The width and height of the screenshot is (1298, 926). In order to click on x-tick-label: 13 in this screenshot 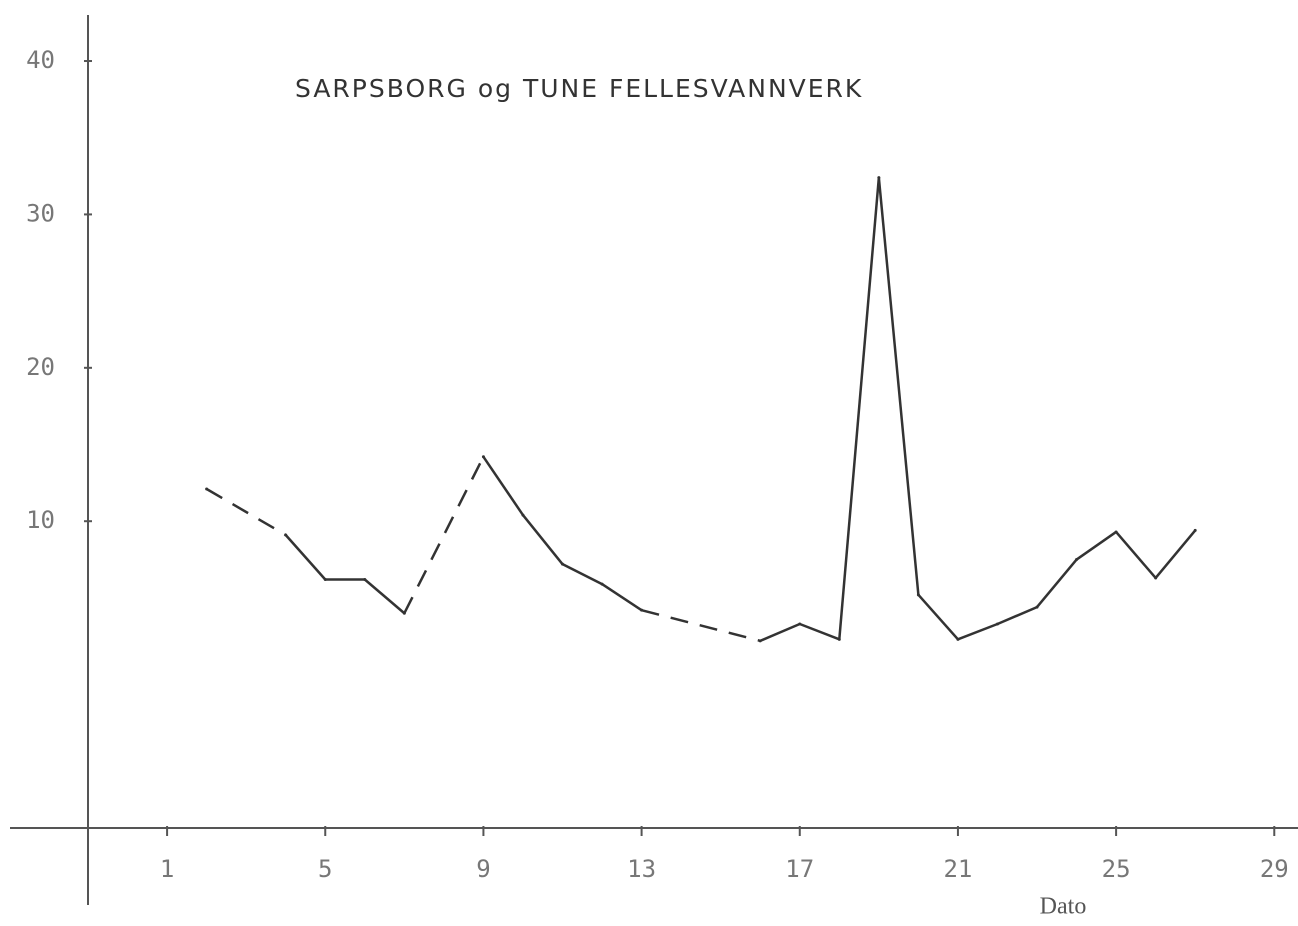, I will do `click(641, 869)`.